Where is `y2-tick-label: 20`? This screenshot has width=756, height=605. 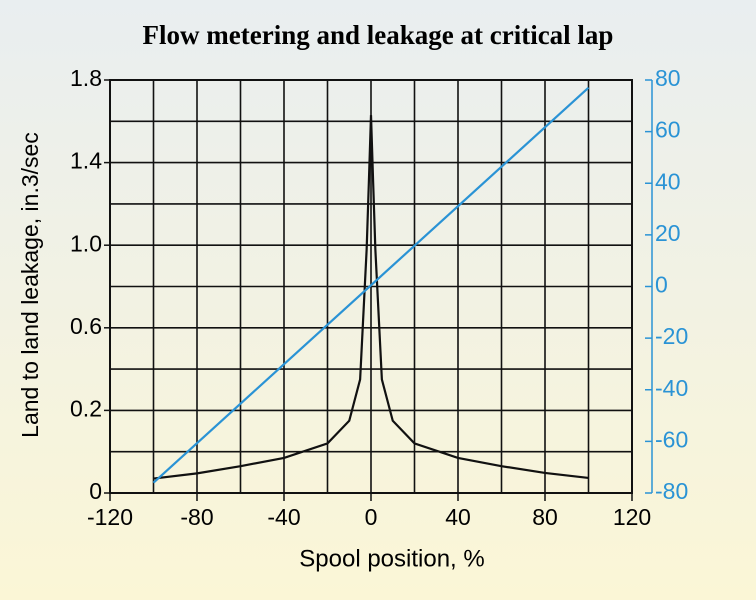
y2-tick-label: 20 is located at coordinates (668, 233).